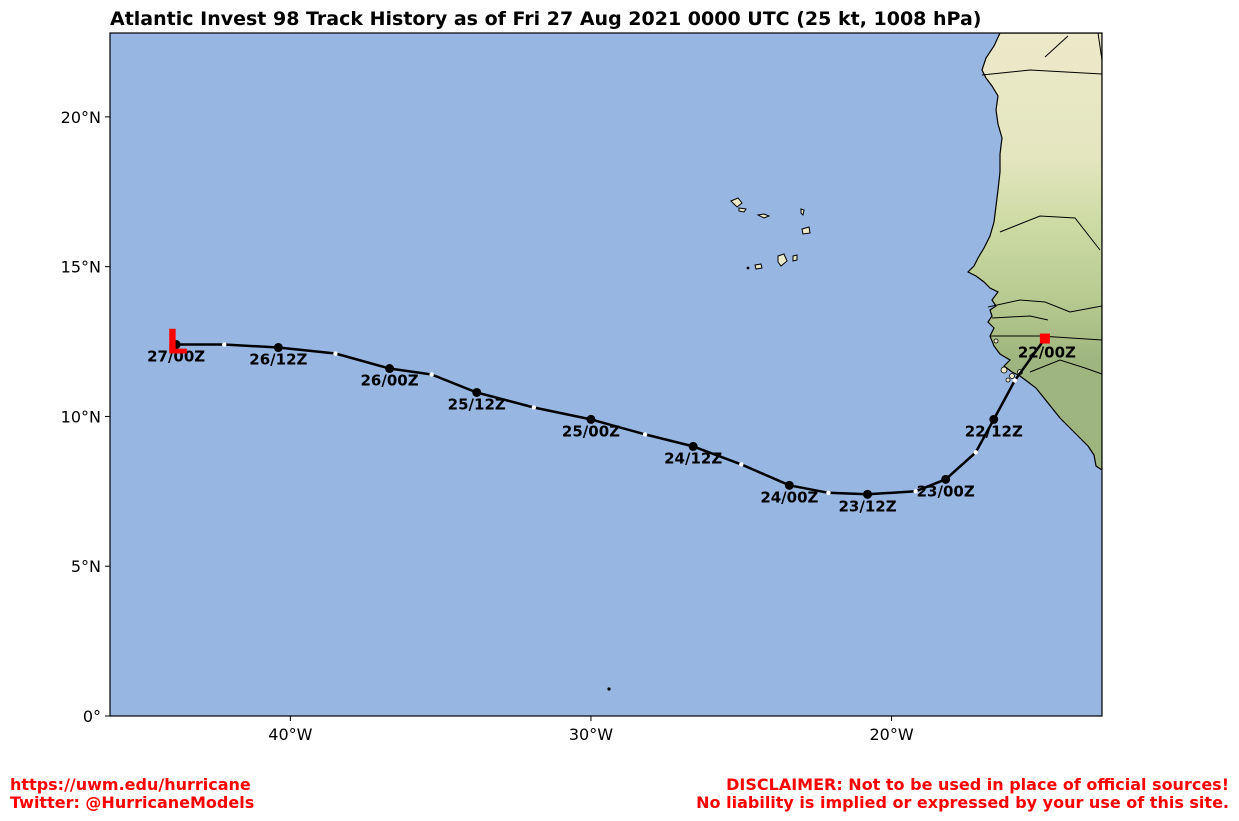 The width and height of the screenshot is (1239, 821). What do you see at coordinates (132, 802) in the screenshot?
I see `twitter-handle: Twitter: @HurricaneModels` at bounding box center [132, 802].